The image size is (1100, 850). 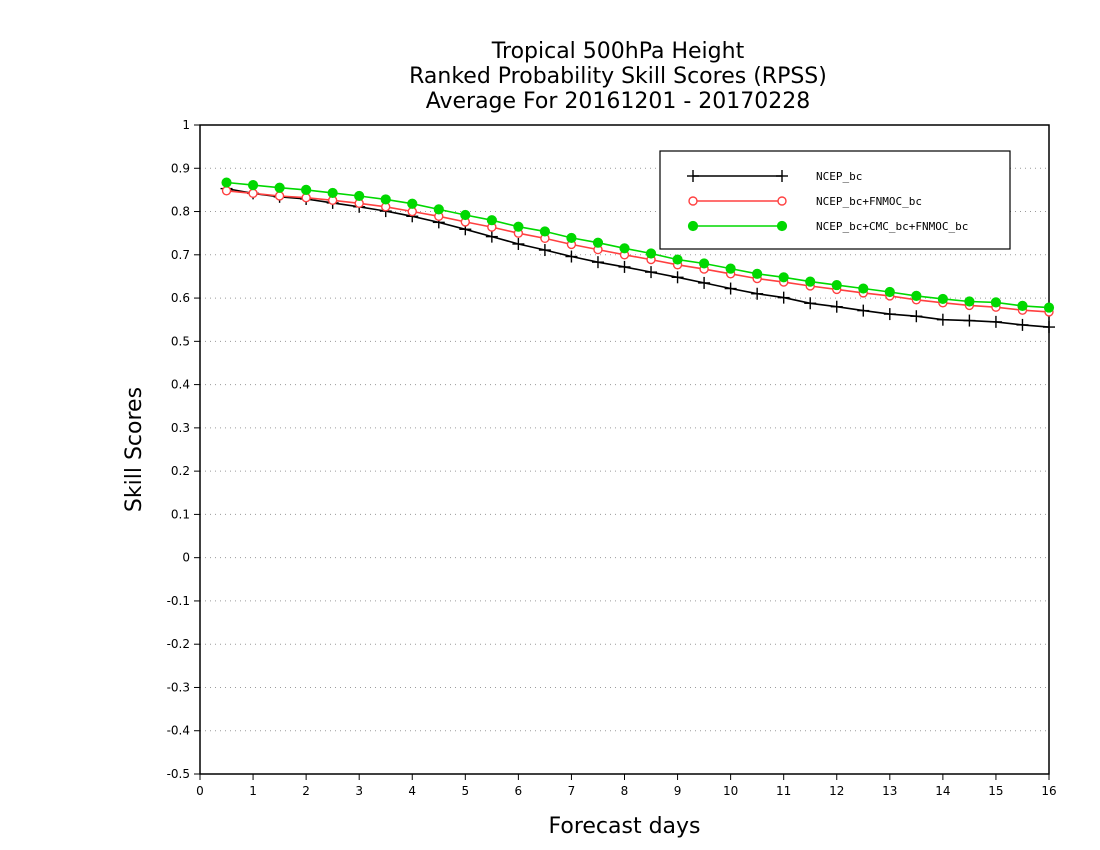 What do you see at coordinates (180, 471) in the screenshot?
I see `y-tick-label: 0.2` at bounding box center [180, 471].